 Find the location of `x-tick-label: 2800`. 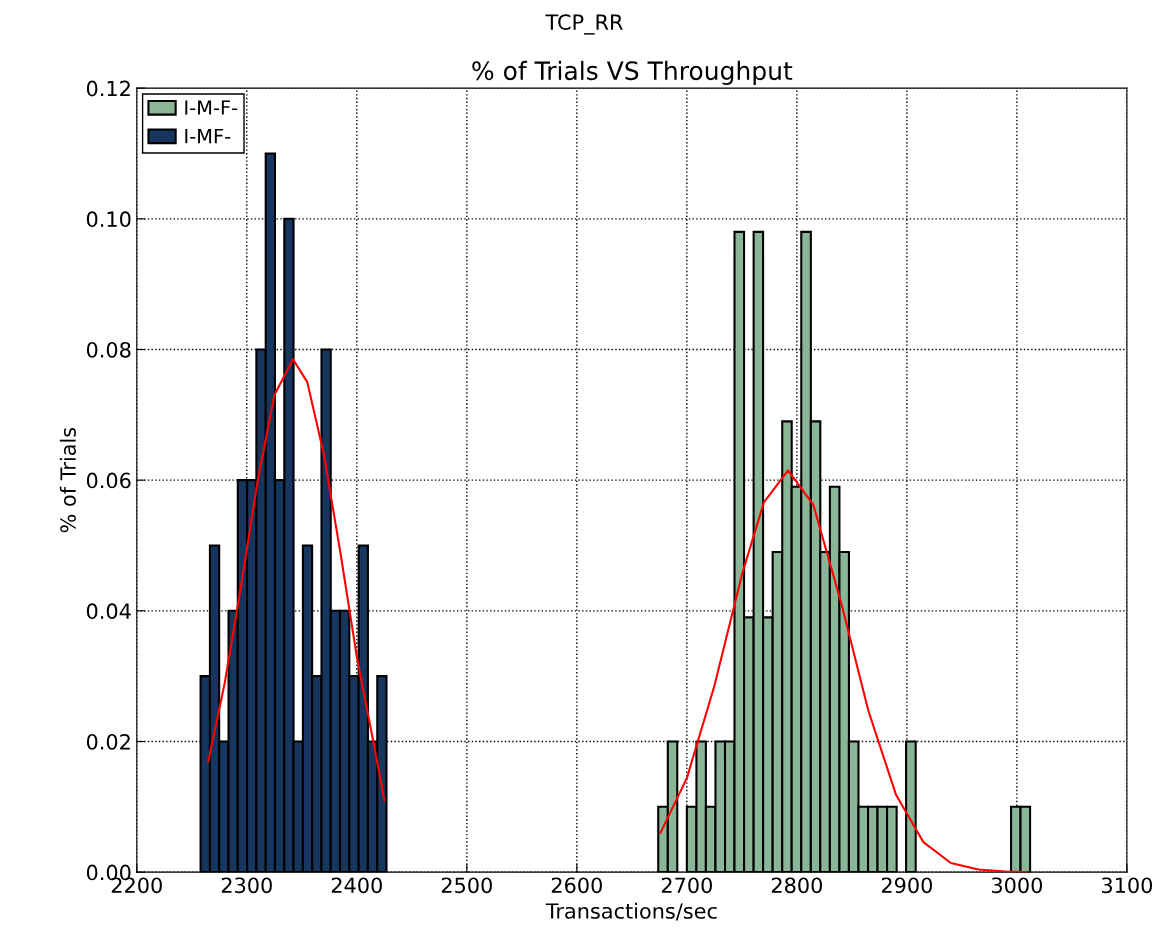

x-tick-label: 2800 is located at coordinates (796, 885).